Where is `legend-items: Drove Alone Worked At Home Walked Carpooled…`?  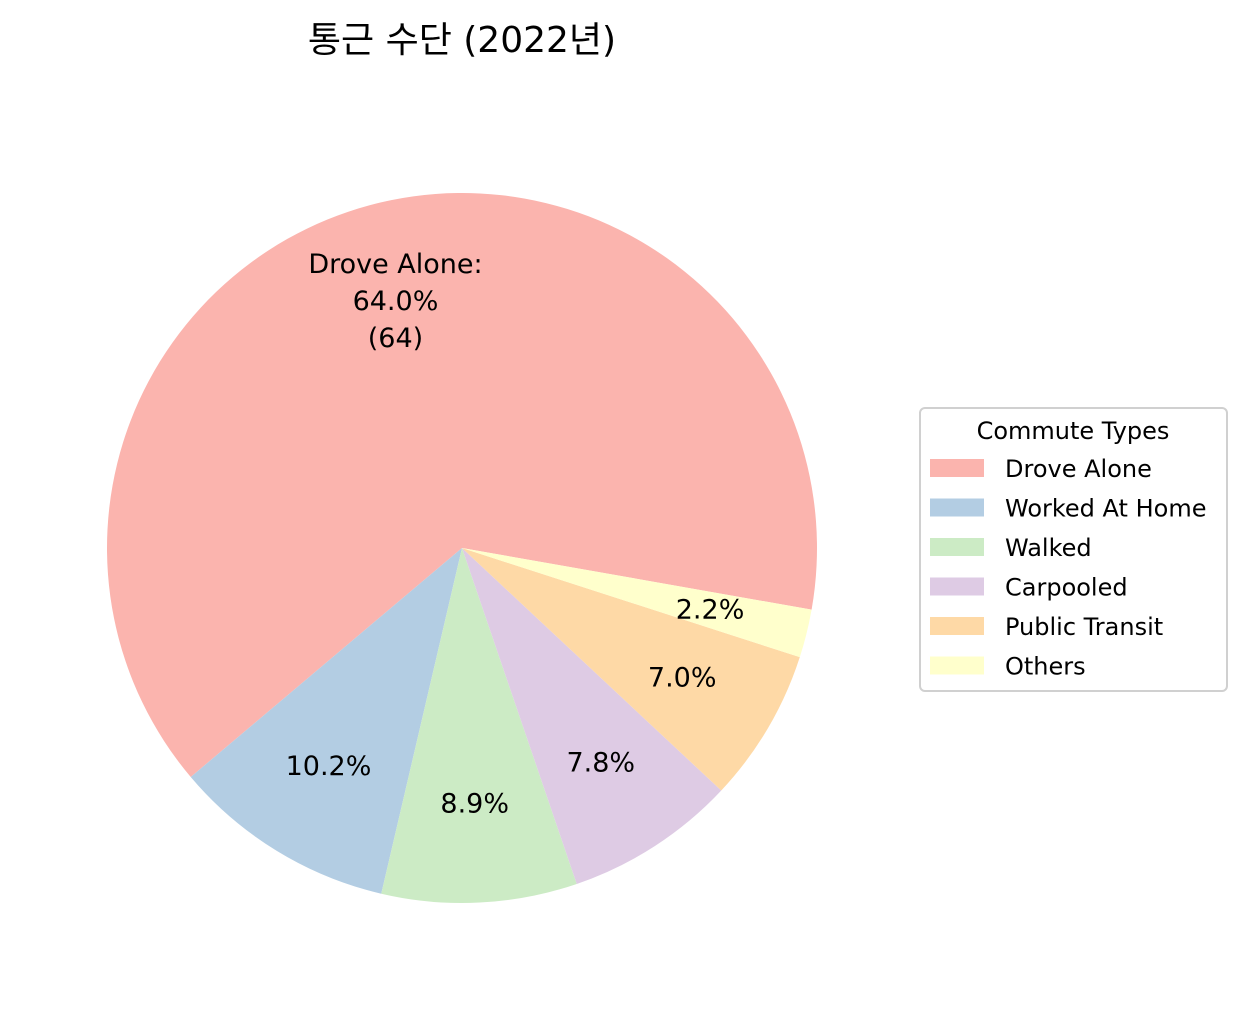
legend-items: Drove Alone Worked At Home Walked Carpooled… is located at coordinates (1068, 568).